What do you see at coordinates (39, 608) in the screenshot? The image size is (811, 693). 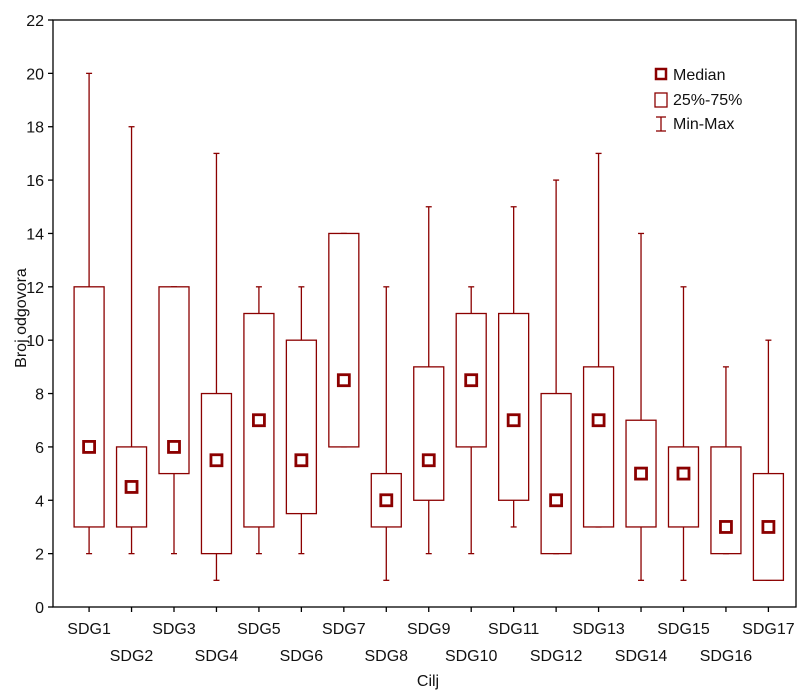 I see `y-tick-label: 0` at bounding box center [39, 608].